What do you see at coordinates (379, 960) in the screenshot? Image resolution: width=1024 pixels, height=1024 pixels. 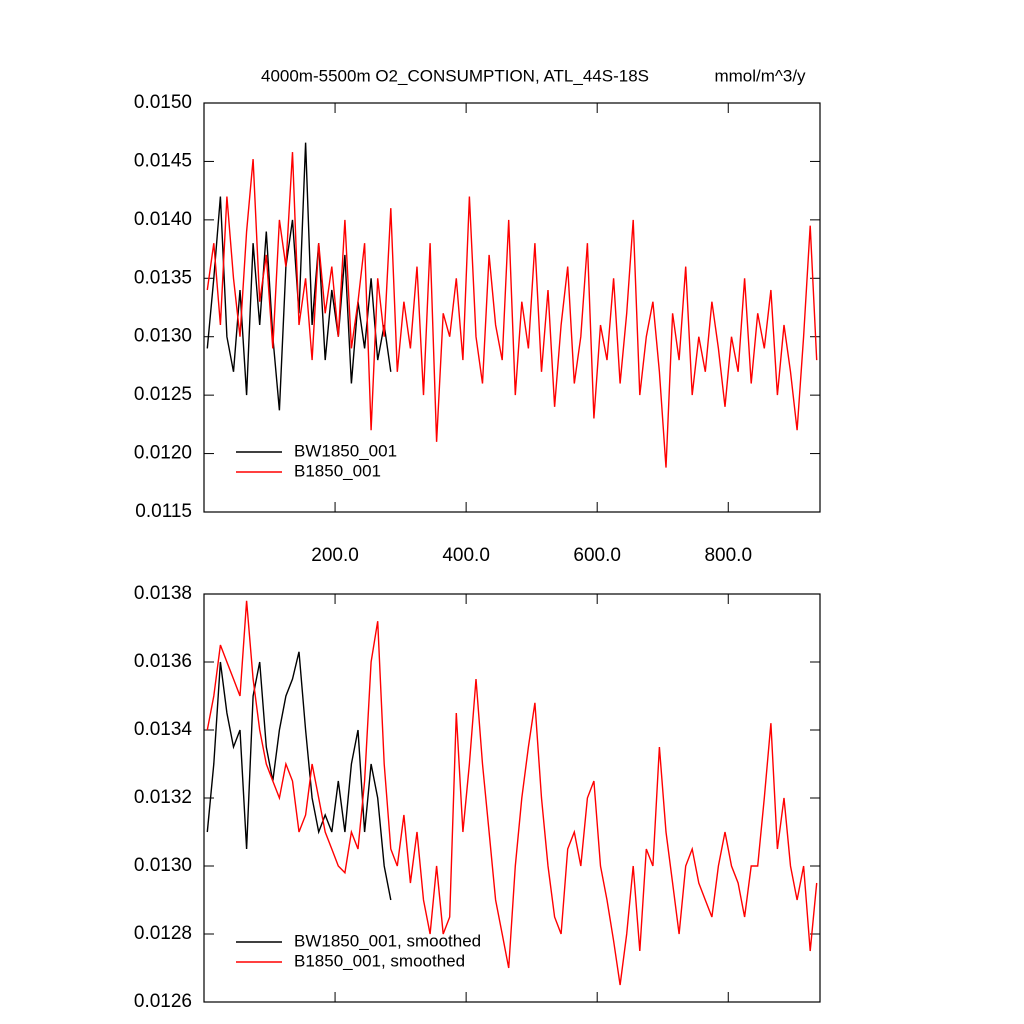 I see `legend-label: B1850_001, smoothed` at bounding box center [379, 960].